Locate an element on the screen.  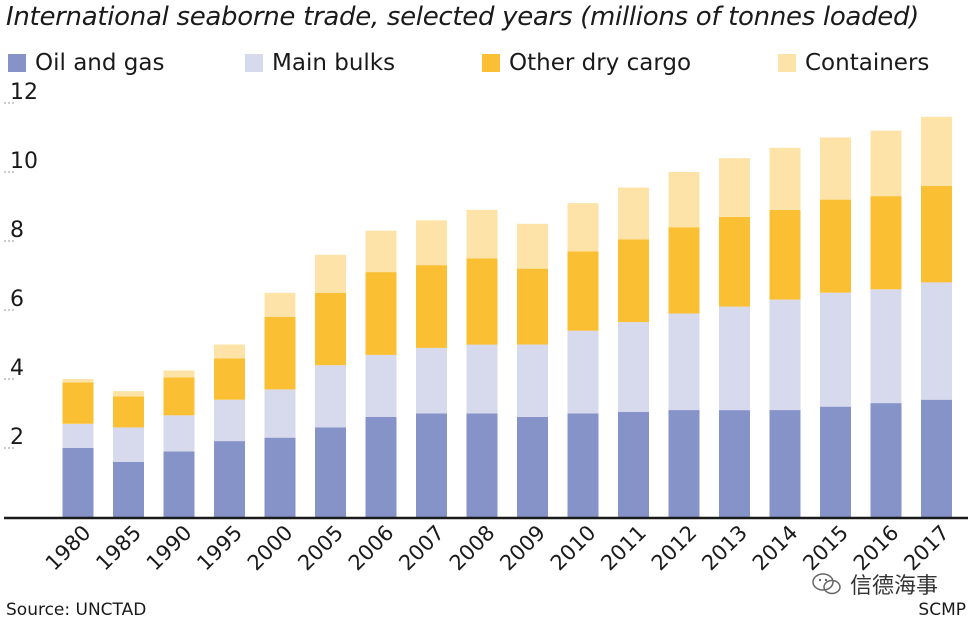
legend-item-other: Other dry cargo is located at coordinates (586, 63).